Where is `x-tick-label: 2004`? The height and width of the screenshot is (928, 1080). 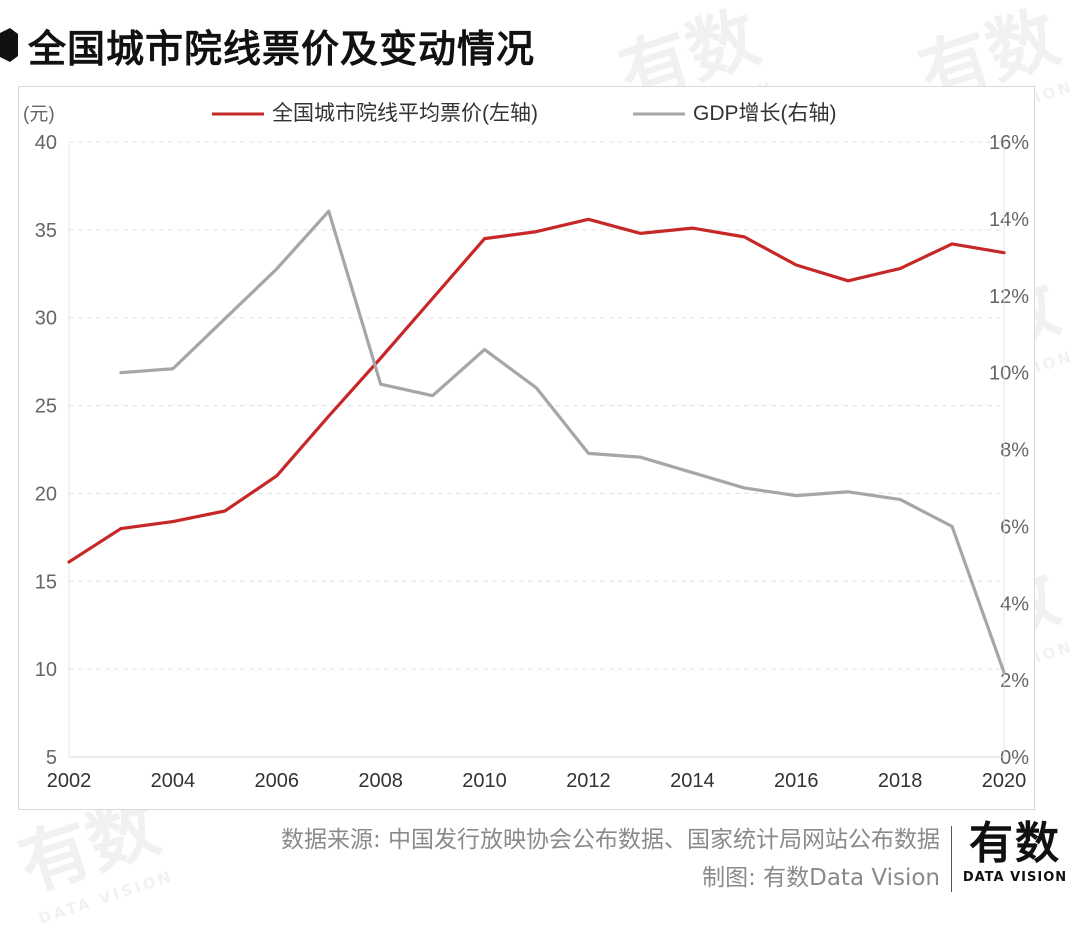
x-tick-label: 2004 is located at coordinates (173, 781).